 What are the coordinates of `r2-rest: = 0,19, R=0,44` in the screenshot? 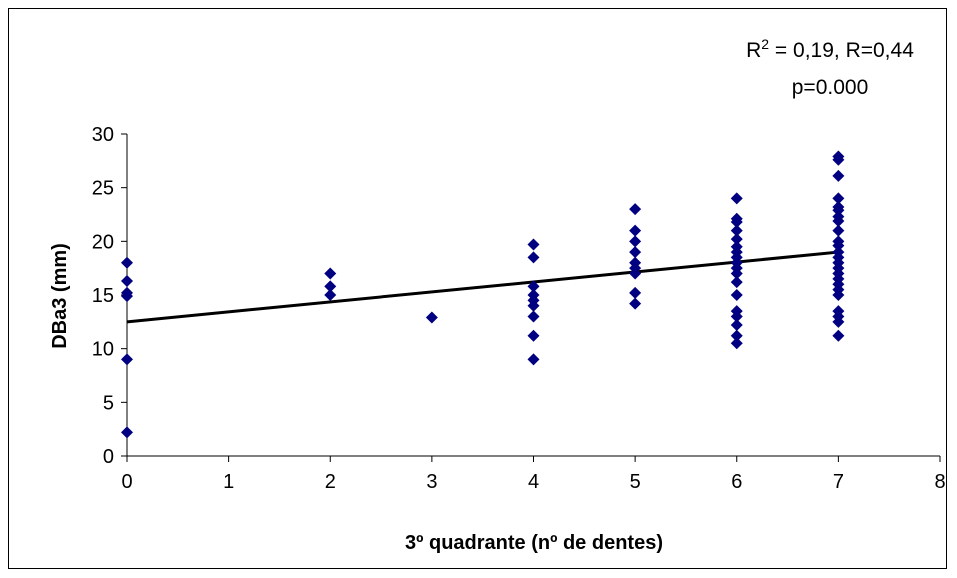 It's located at (841, 50).